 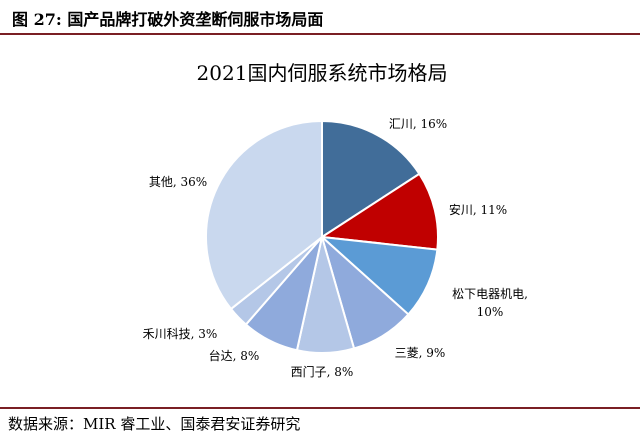 What do you see at coordinates (322, 371) in the screenshot?
I see `slice-label-5: 西门子, 8%` at bounding box center [322, 371].